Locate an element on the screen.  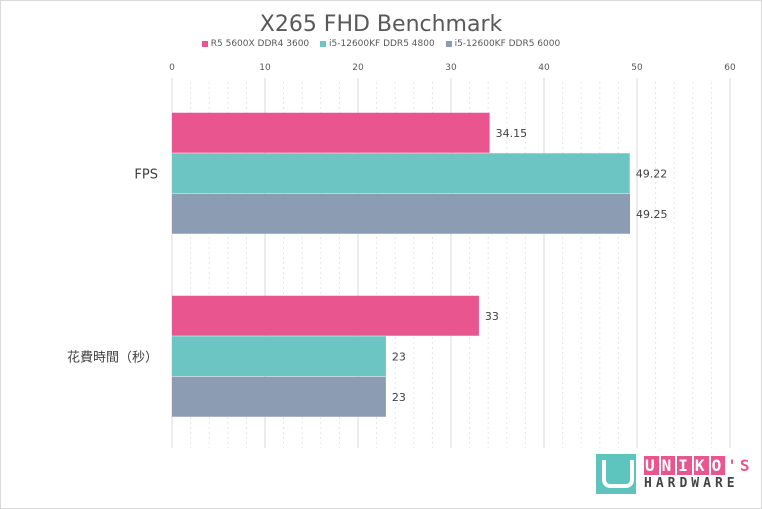
x-tick-label: 30 is located at coordinates (451, 68).